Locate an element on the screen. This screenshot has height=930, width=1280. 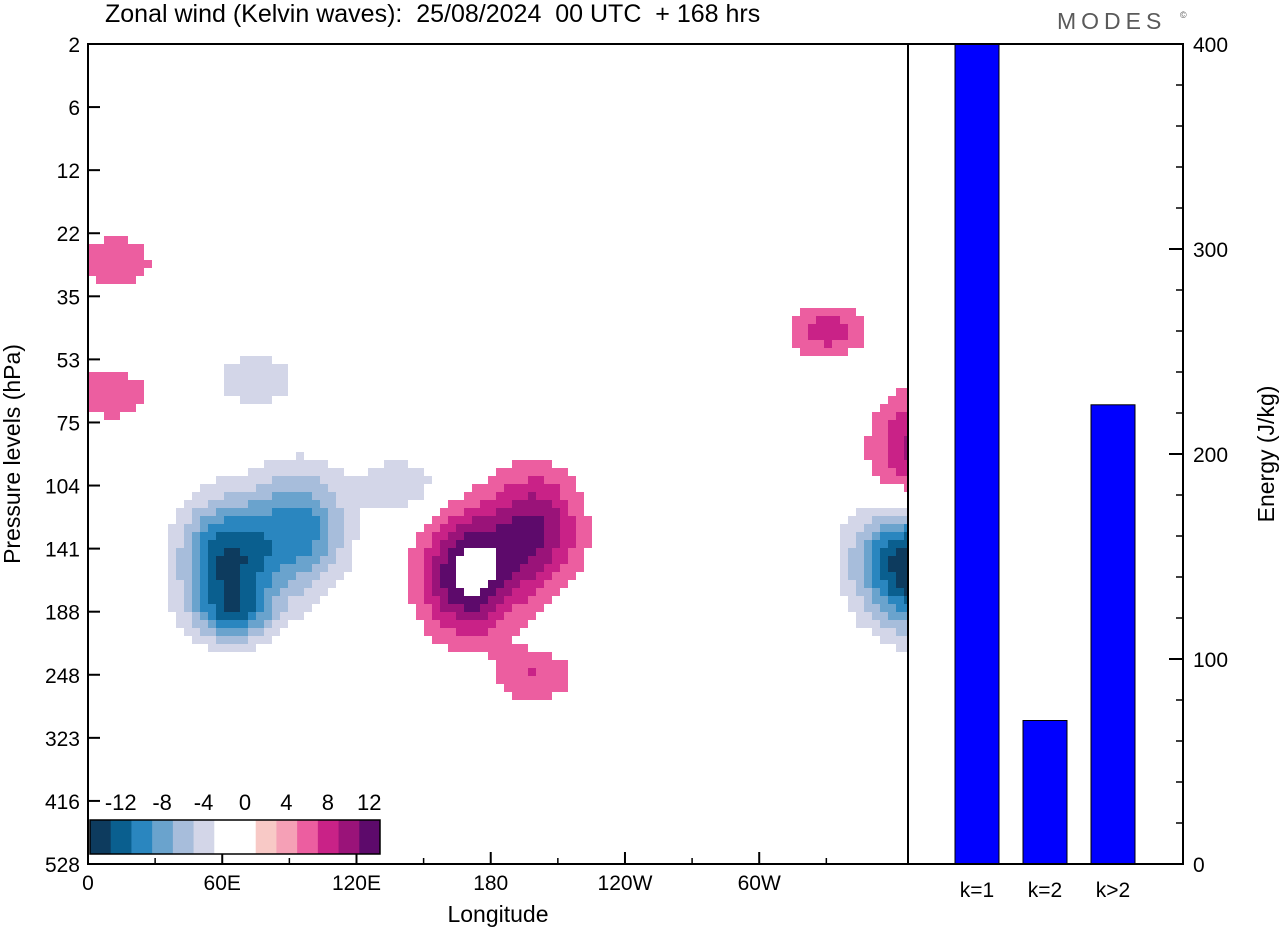
x-tick-label: 60E is located at coordinates (222, 883).